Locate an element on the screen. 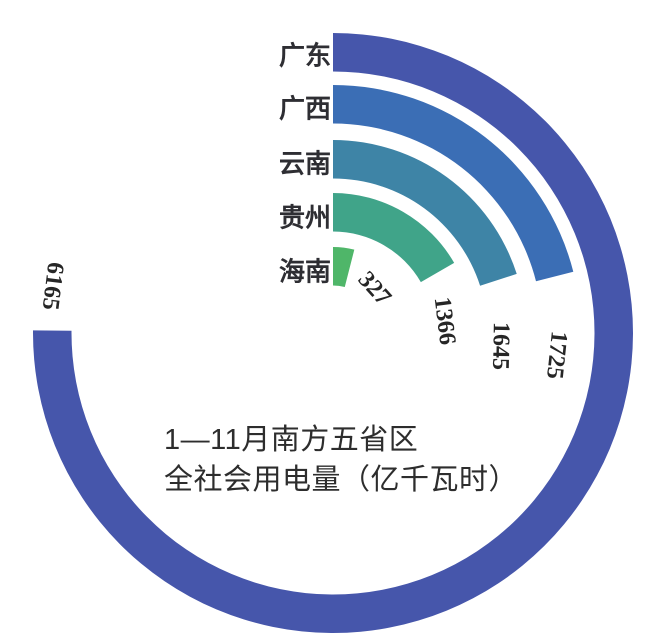  chart-title-line1: 1—11月南方五省区 is located at coordinates (291, 440).